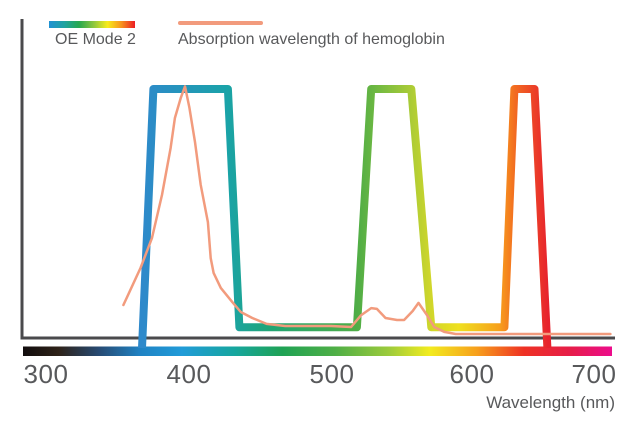 The image size is (640, 427). Describe the element at coordinates (332, 374) in the screenshot. I see `x-tick-500: 500` at that location.